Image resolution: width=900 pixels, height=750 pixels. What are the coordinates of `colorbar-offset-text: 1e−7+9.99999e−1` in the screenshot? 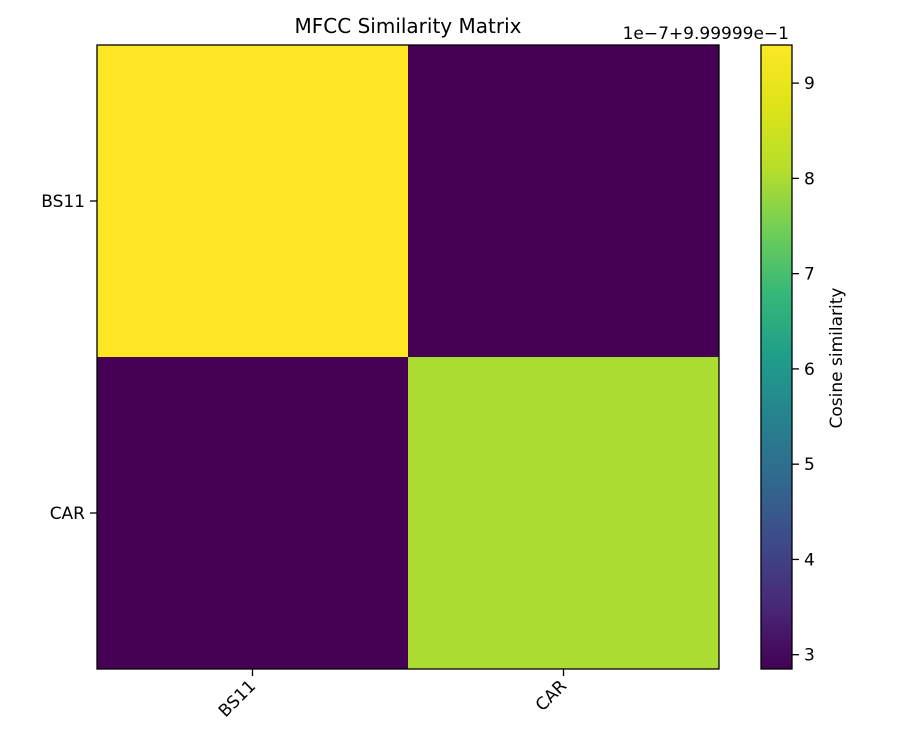 It's located at (706, 34).